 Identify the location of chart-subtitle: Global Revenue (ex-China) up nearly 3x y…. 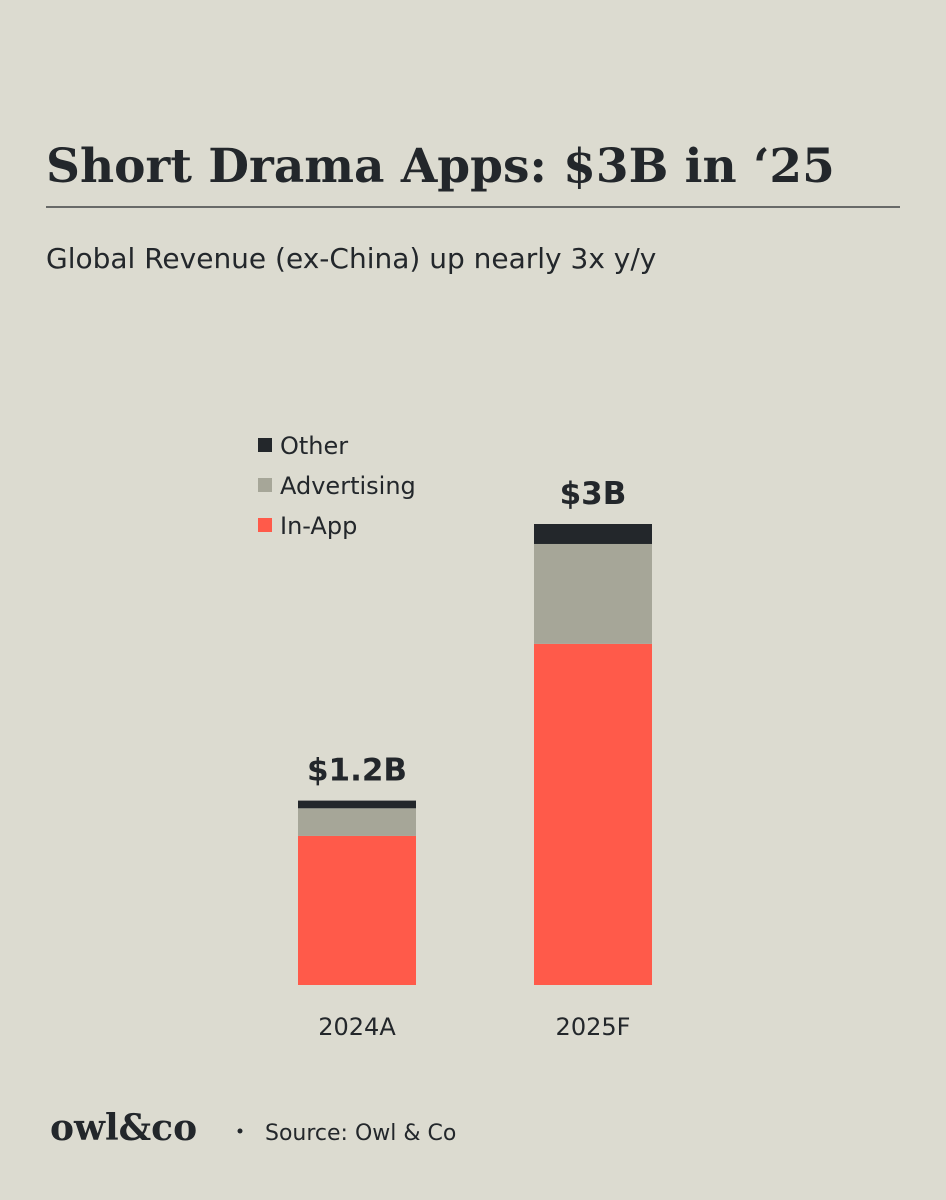
(351, 258).